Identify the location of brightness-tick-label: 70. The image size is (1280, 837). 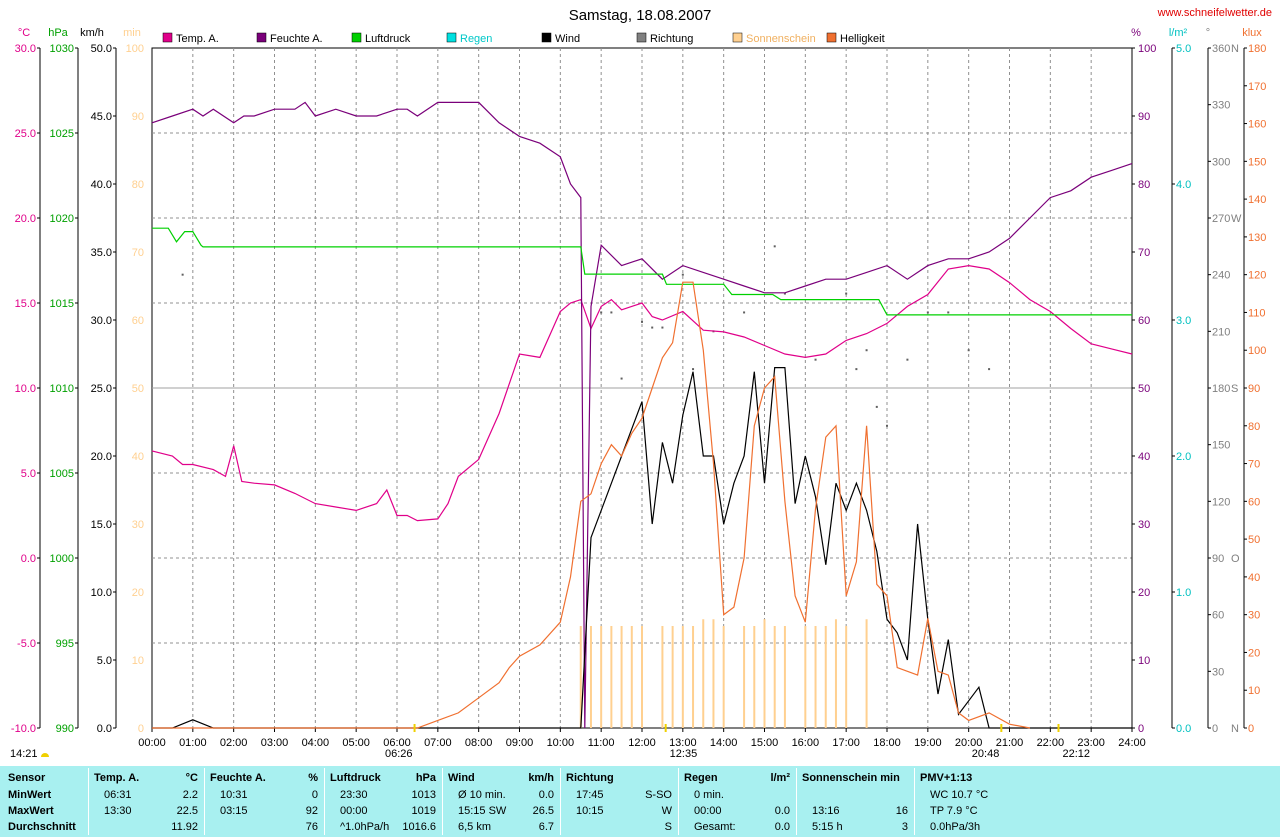
(1254, 465).